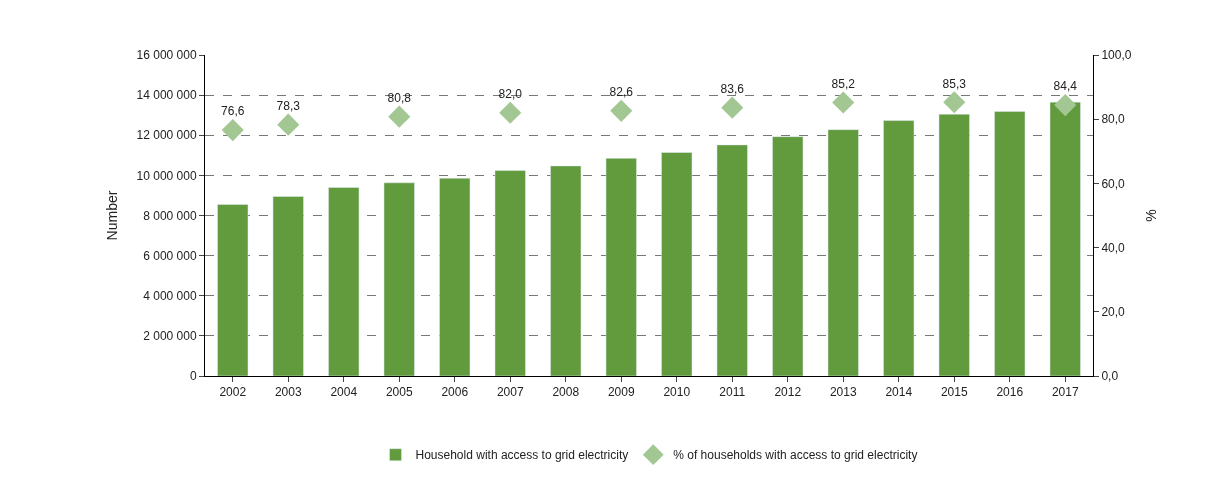 This screenshot has height=481, width=1208. I want to click on y-tick-label: 12 000 000, so click(166, 135).